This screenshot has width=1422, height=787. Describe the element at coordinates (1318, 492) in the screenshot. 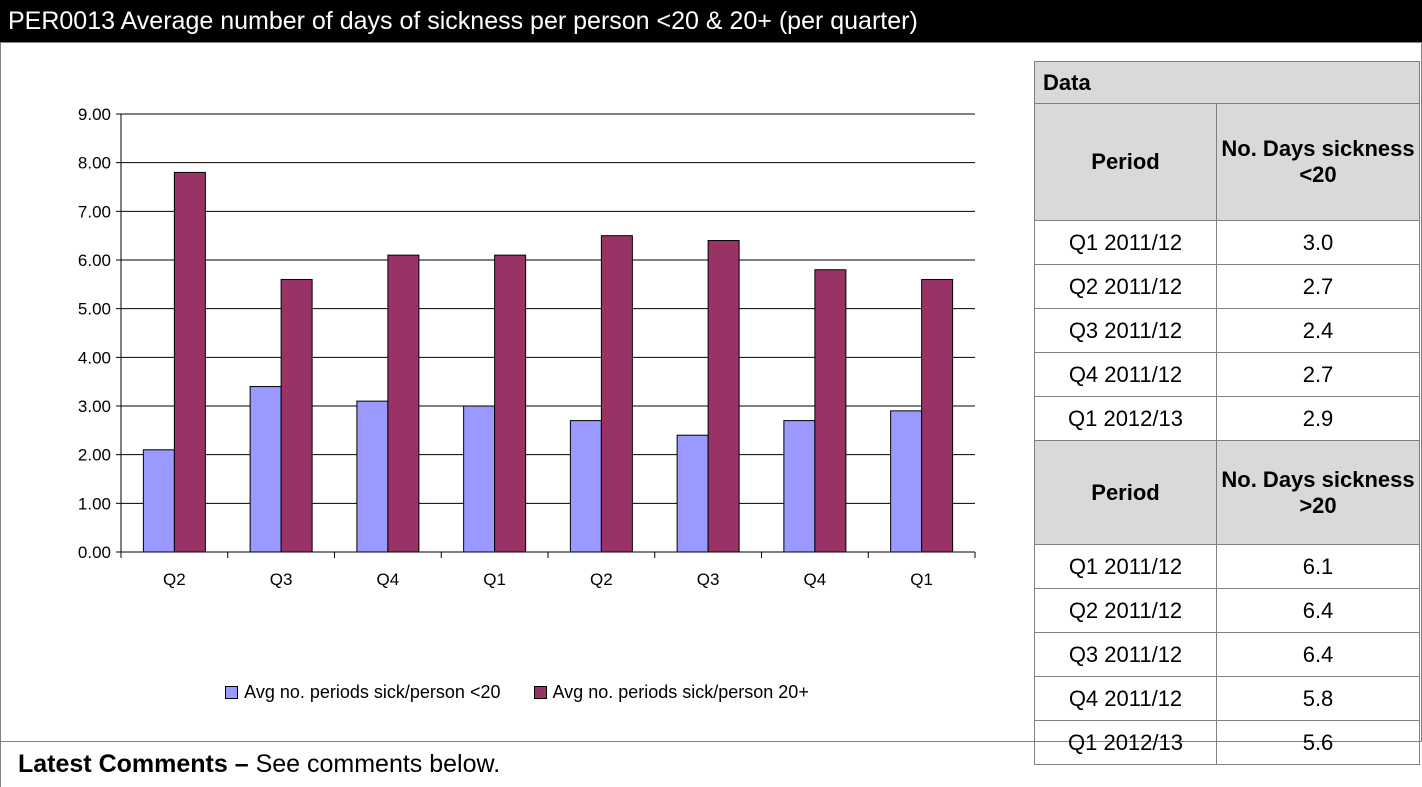

I see `header-days-over-20: No. Days sickness >20` at that location.